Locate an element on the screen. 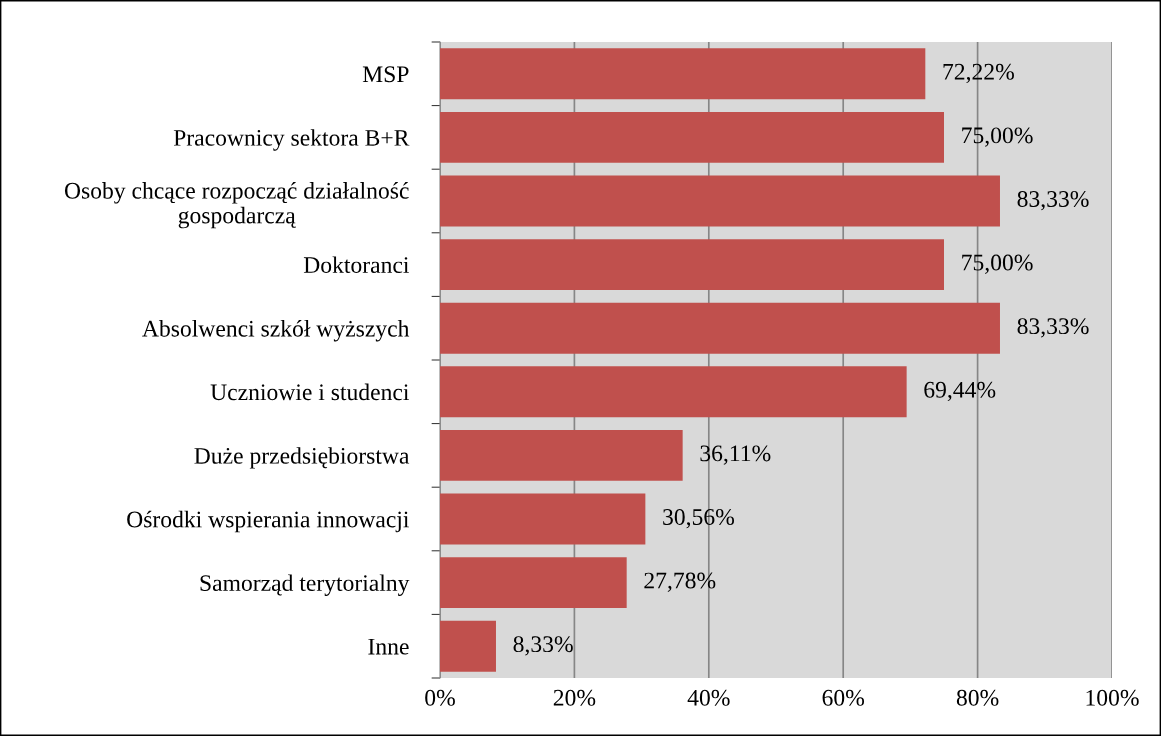 This screenshot has height=736, width=1161. y-tick-label: Doktoranci is located at coordinates (356, 265).